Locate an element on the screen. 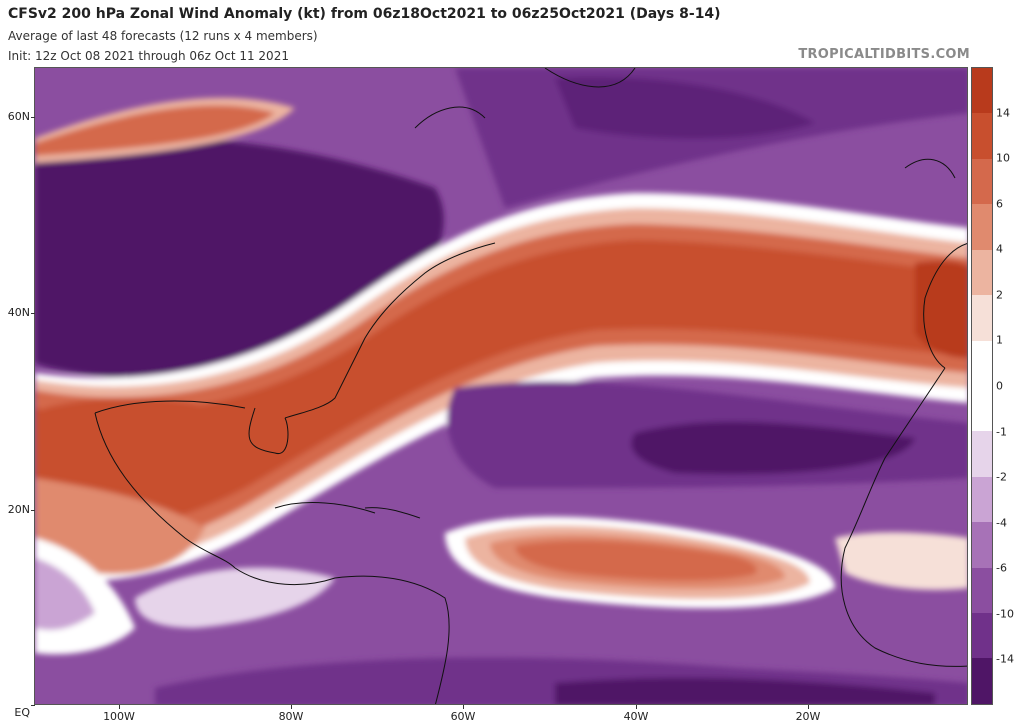 The width and height of the screenshot is (1024, 727). colorbar-label: -4 is located at coordinates (1001, 523).